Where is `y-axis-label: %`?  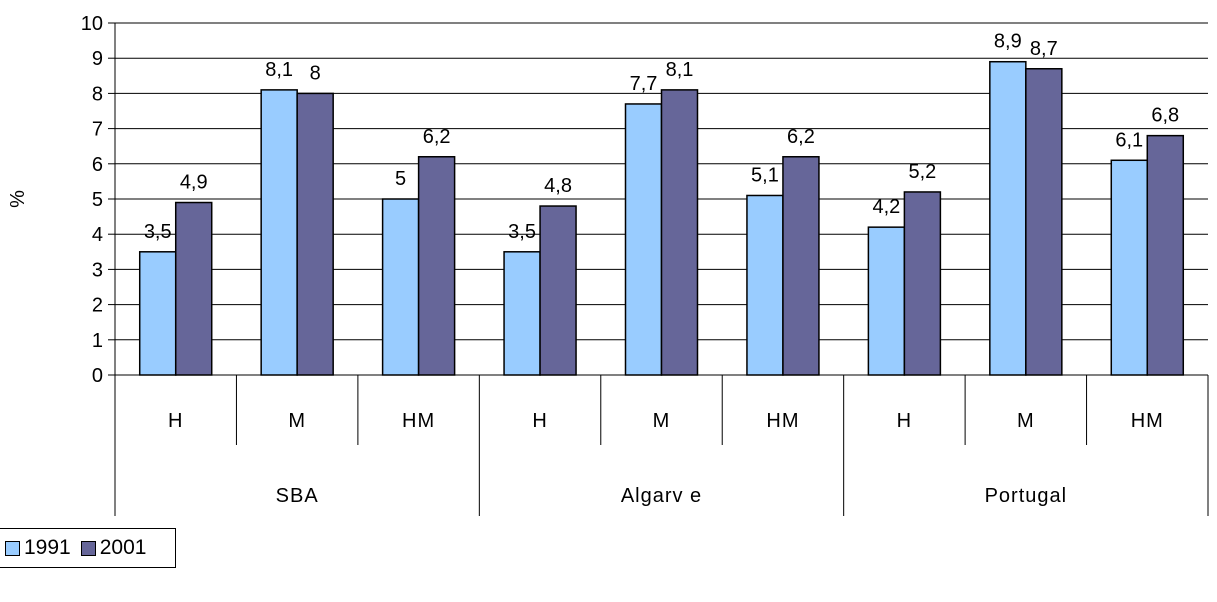
y-axis-label: % is located at coordinates (18, 199).